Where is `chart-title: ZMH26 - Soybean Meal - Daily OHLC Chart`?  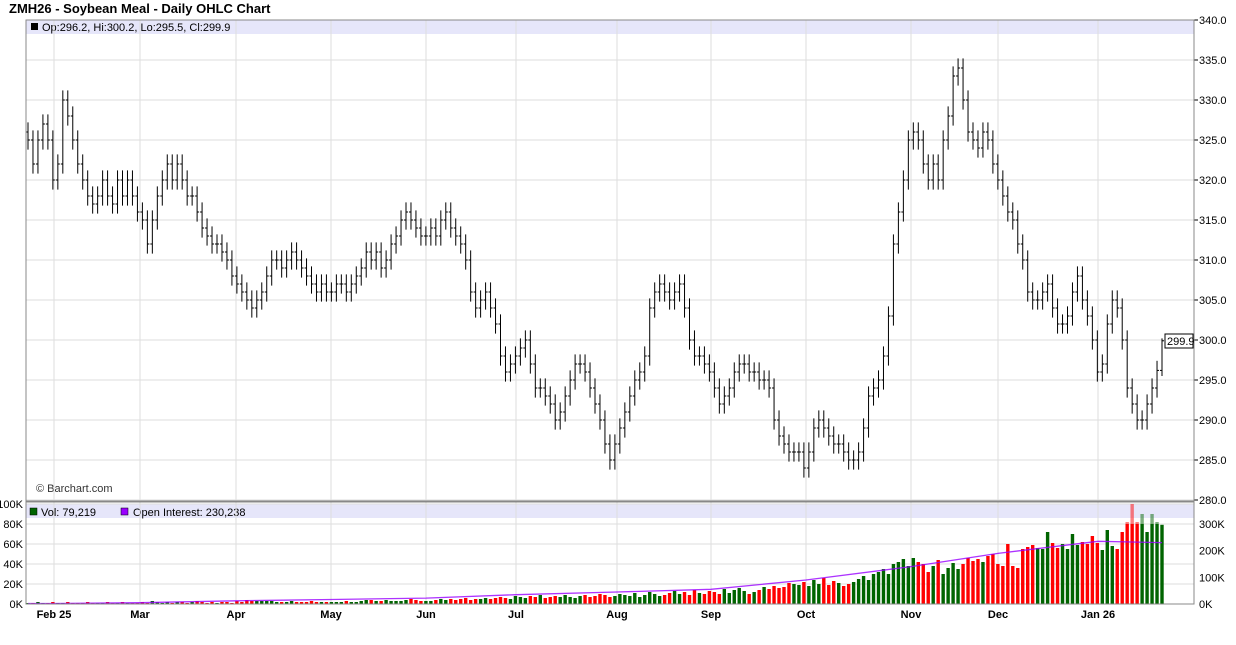 chart-title: ZMH26 - Soybean Meal - Daily OHLC Chart is located at coordinates (140, 8).